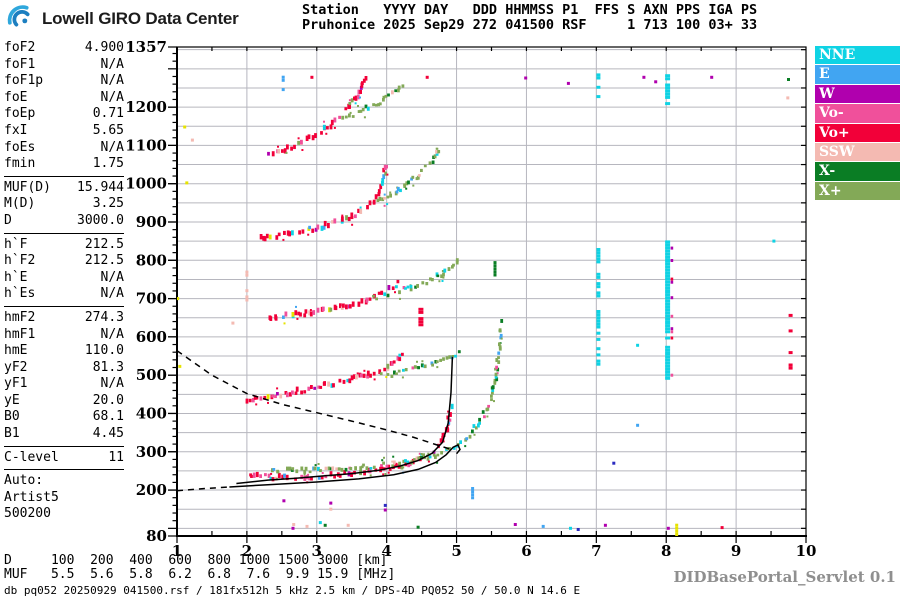  Describe the element at coordinates (64, 278) in the screenshot. I see `parameter-row: h`E N/A` at that location.